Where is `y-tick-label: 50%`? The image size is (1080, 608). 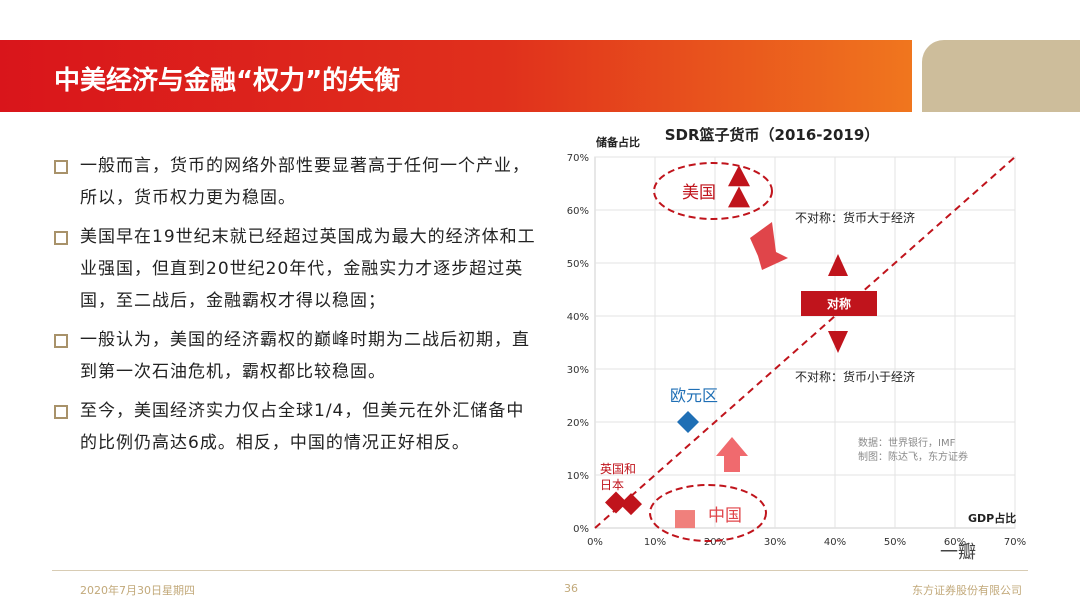
y-tick-label: 50% is located at coordinates (578, 264).